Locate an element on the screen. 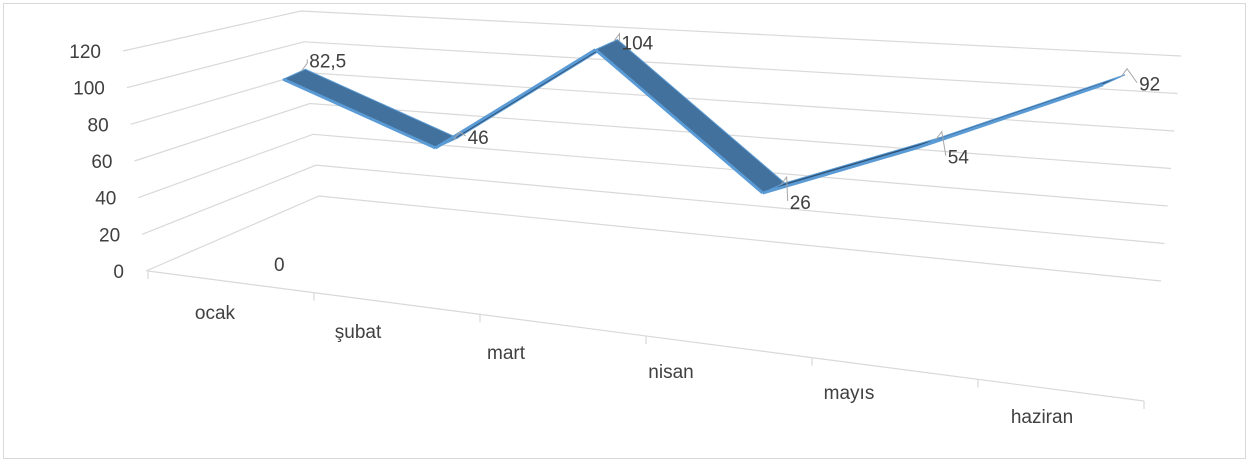 The width and height of the screenshot is (1251, 465). x-tick-label: mart is located at coordinates (506, 353).